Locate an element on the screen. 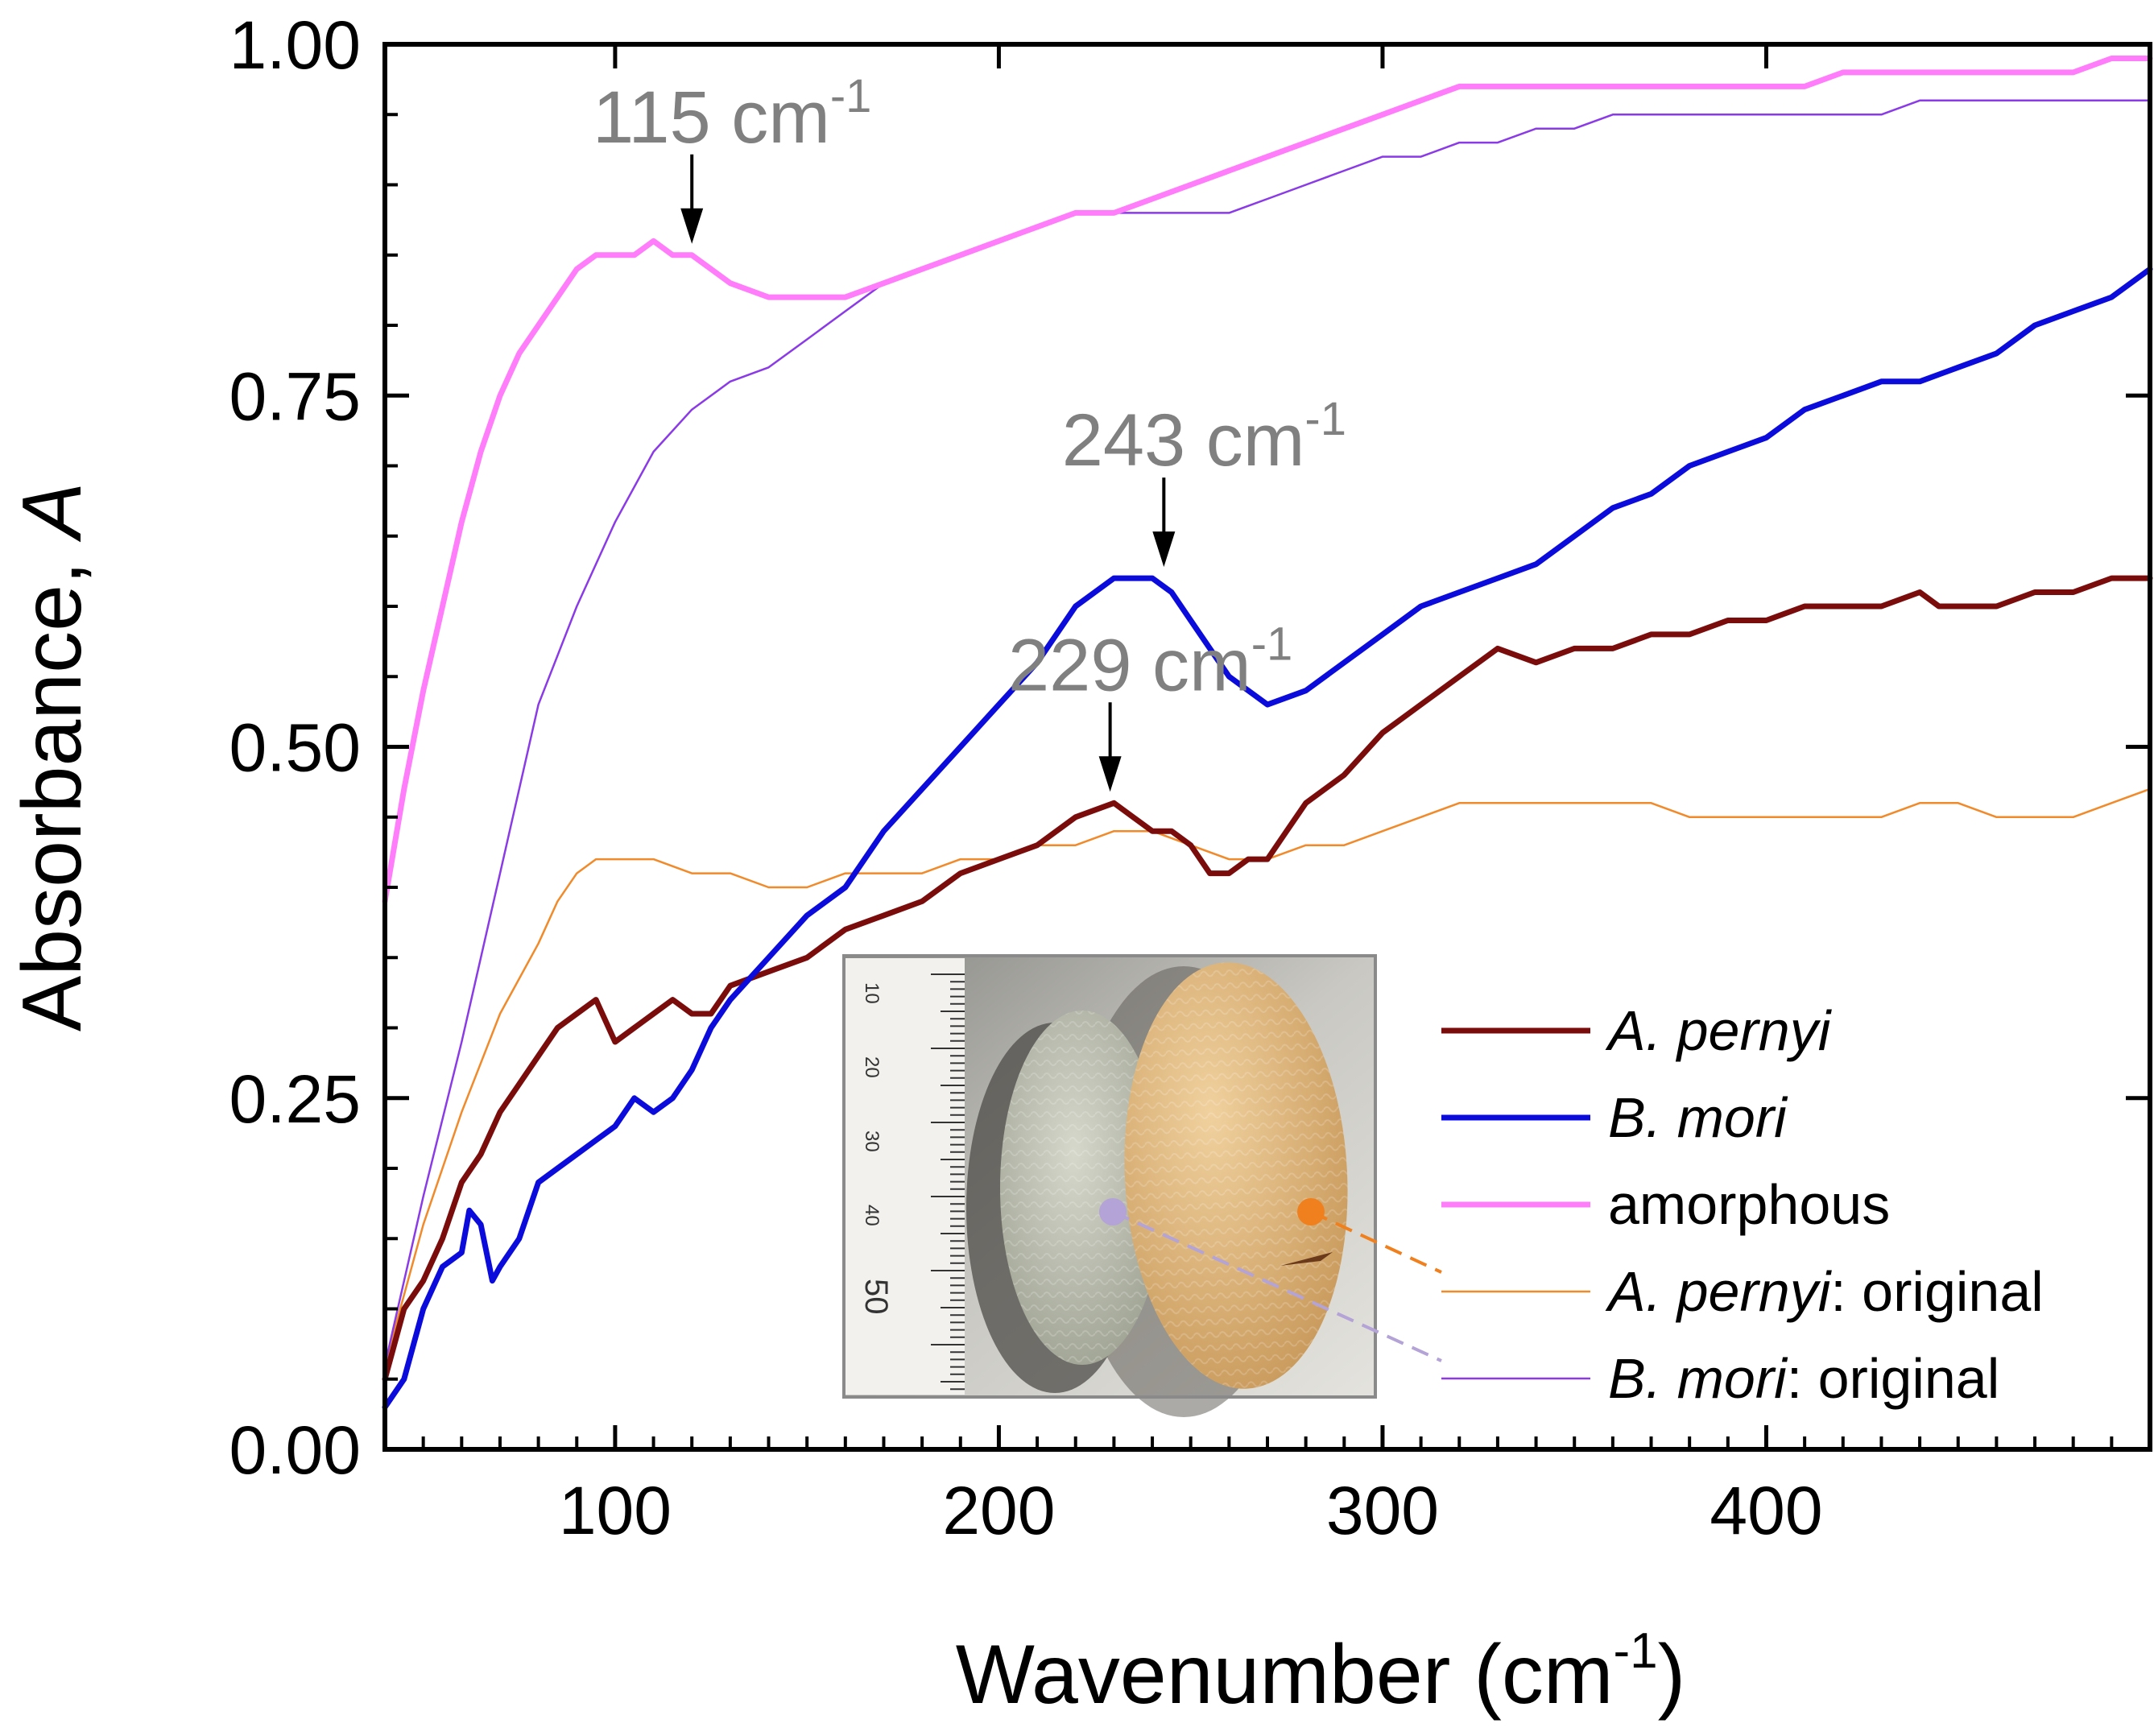  legend-label: B. mori: original is located at coordinates (1803, 1378).